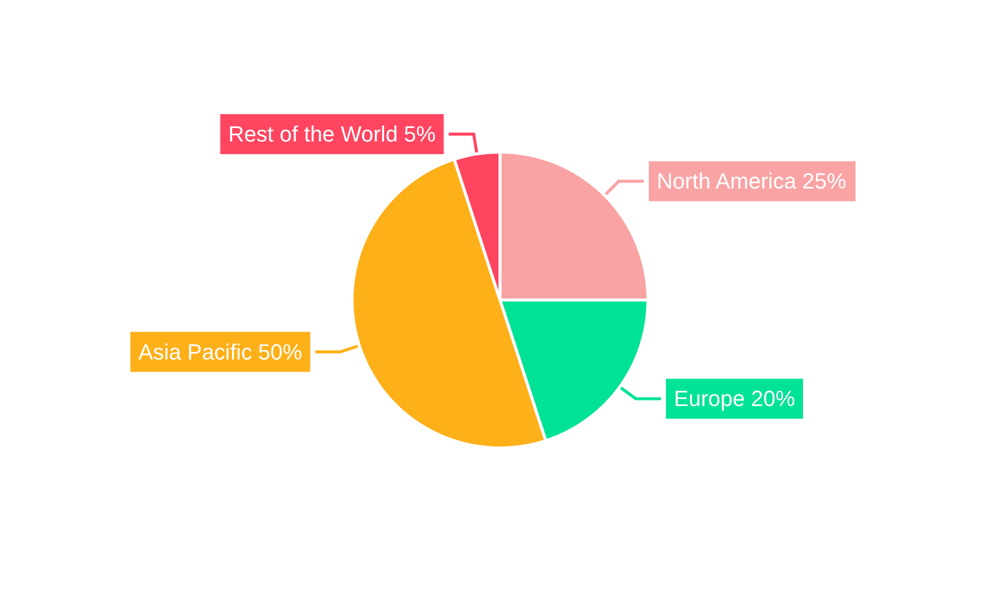  Describe the element at coordinates (735, 399) in the screenshot. I see `slice-label: Europe 20%` at that location.